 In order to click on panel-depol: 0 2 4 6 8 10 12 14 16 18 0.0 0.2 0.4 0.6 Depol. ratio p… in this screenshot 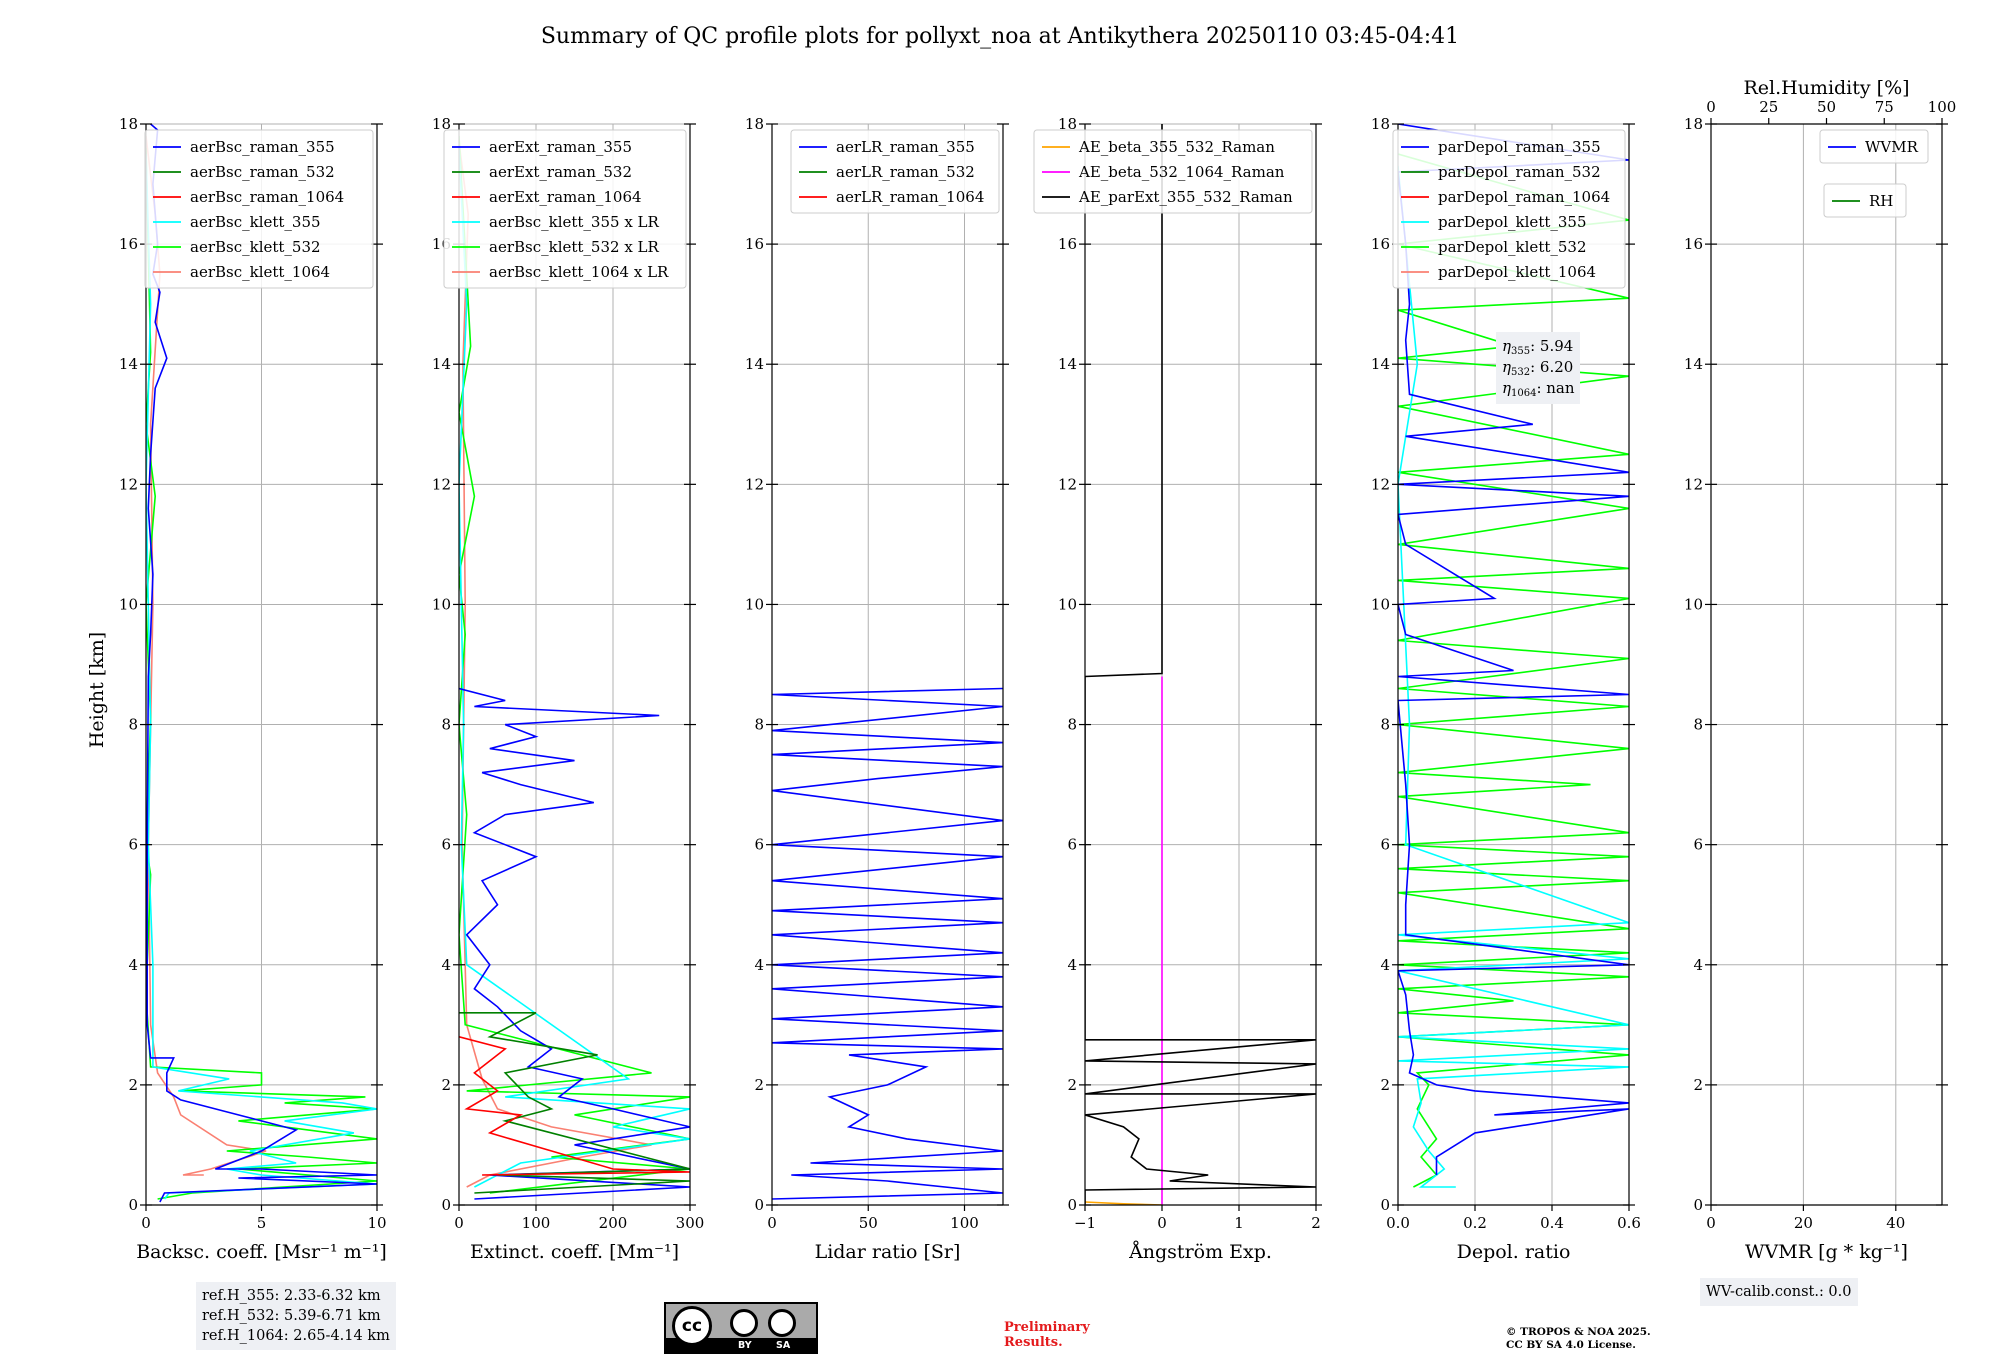, I will do `click(1506, 689)`.